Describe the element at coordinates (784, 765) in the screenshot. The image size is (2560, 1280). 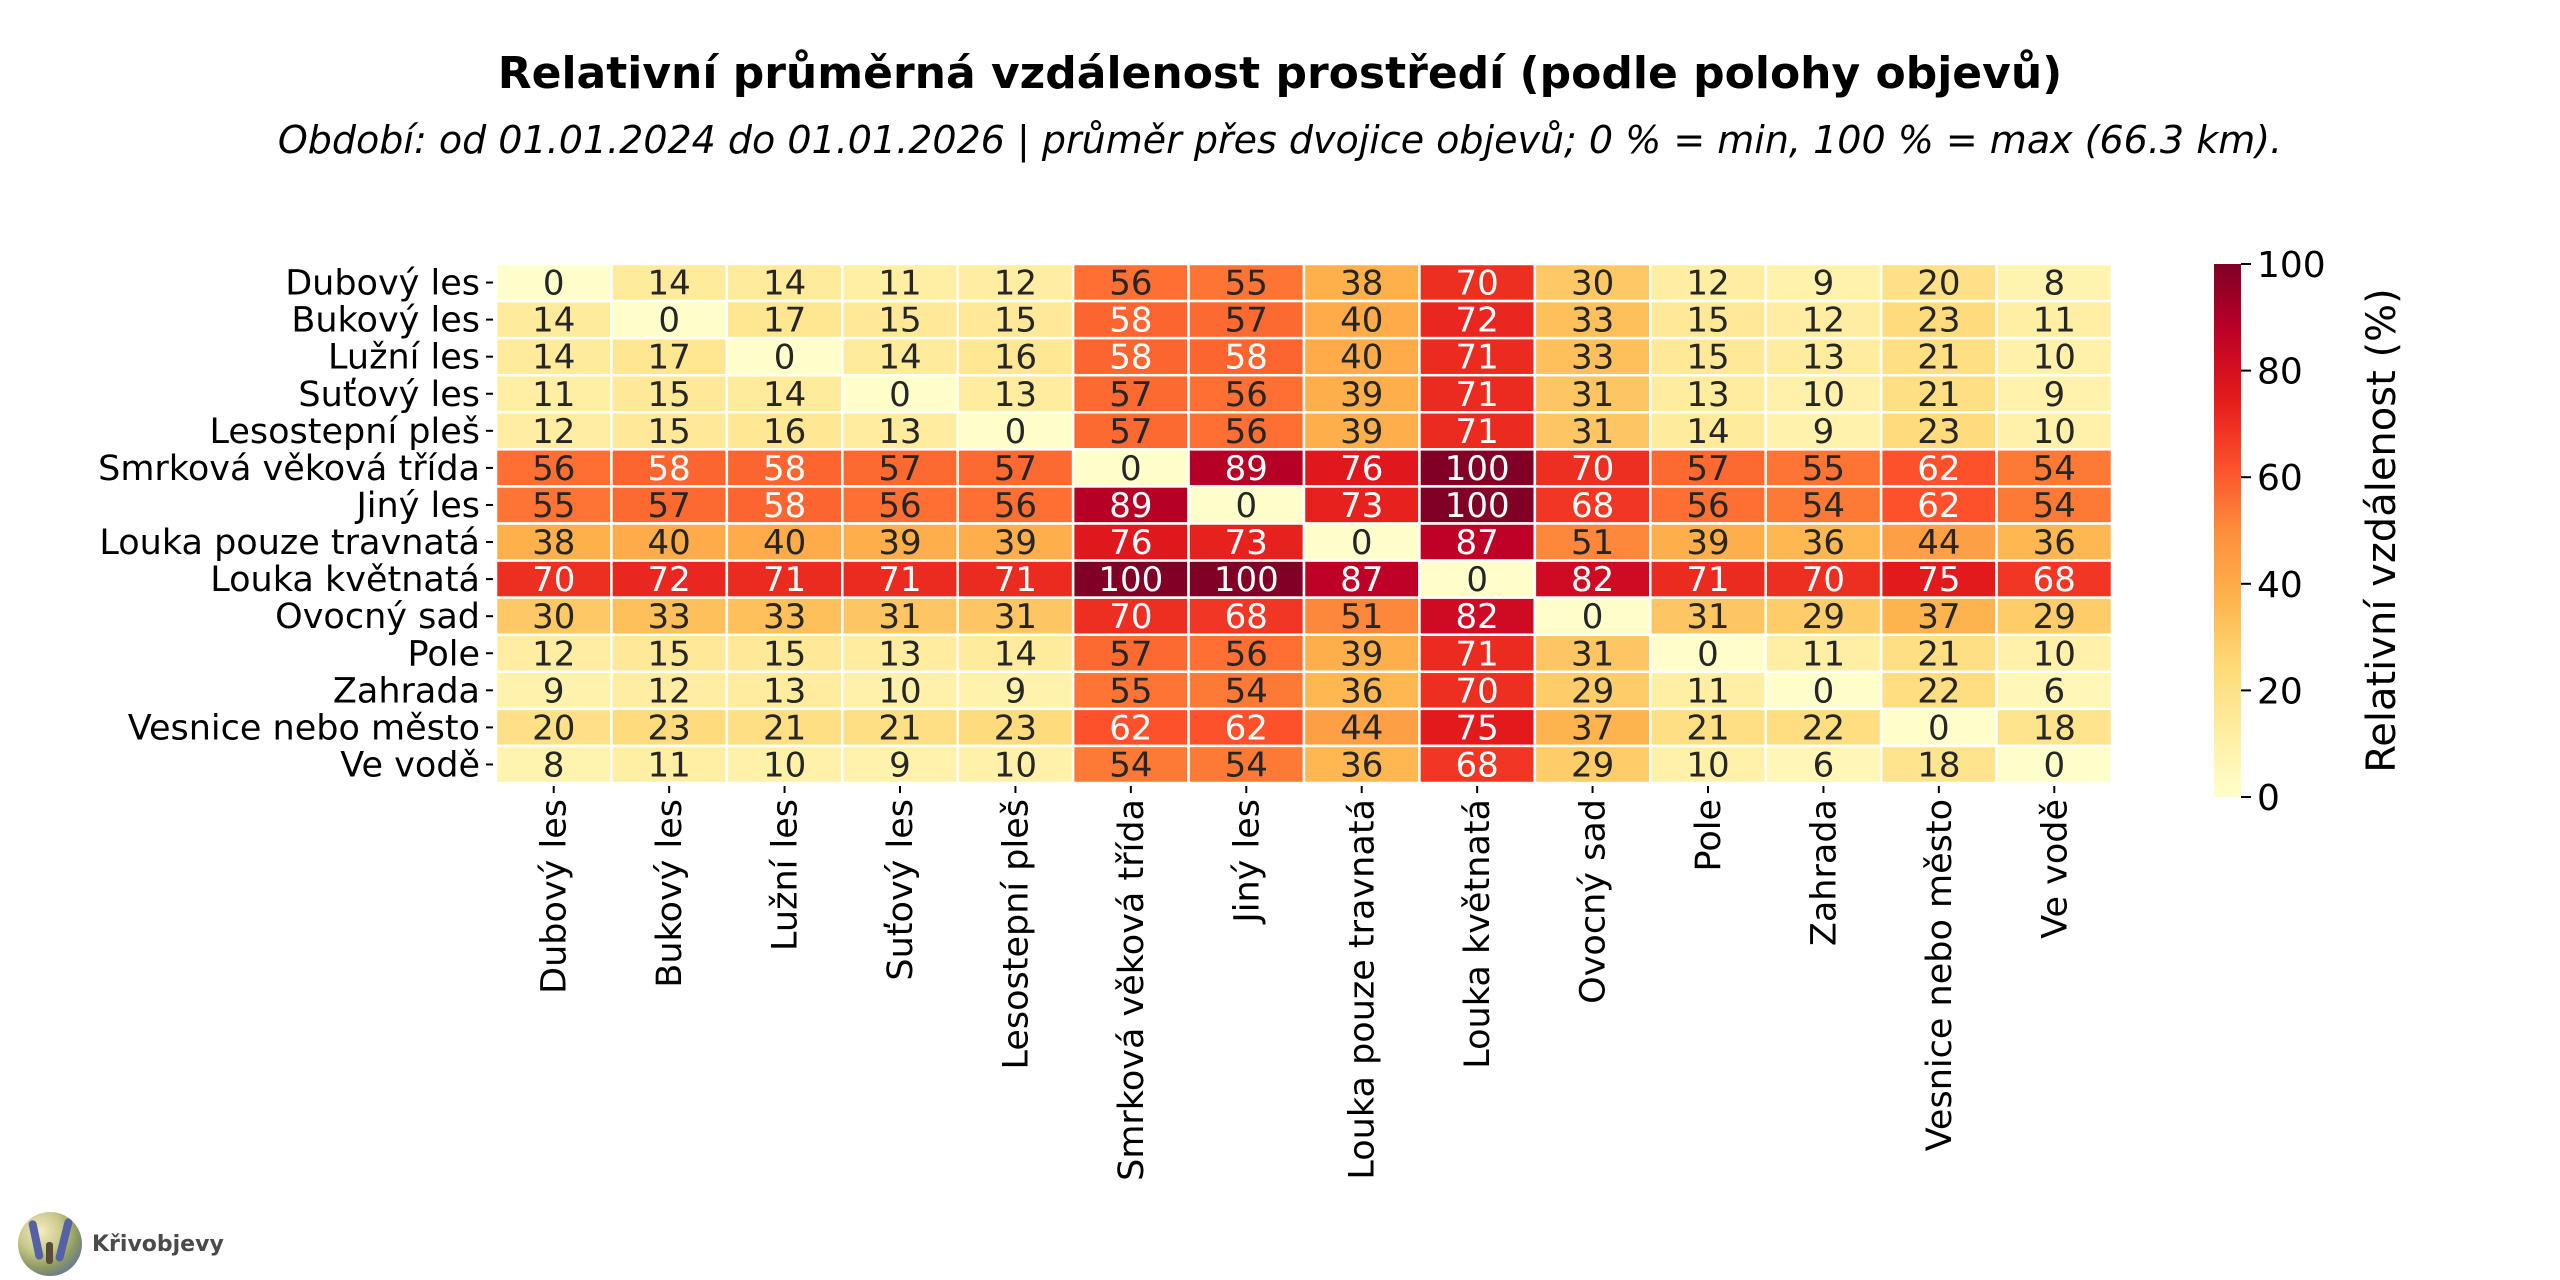
I see `cell-value-label: 10` at that location.